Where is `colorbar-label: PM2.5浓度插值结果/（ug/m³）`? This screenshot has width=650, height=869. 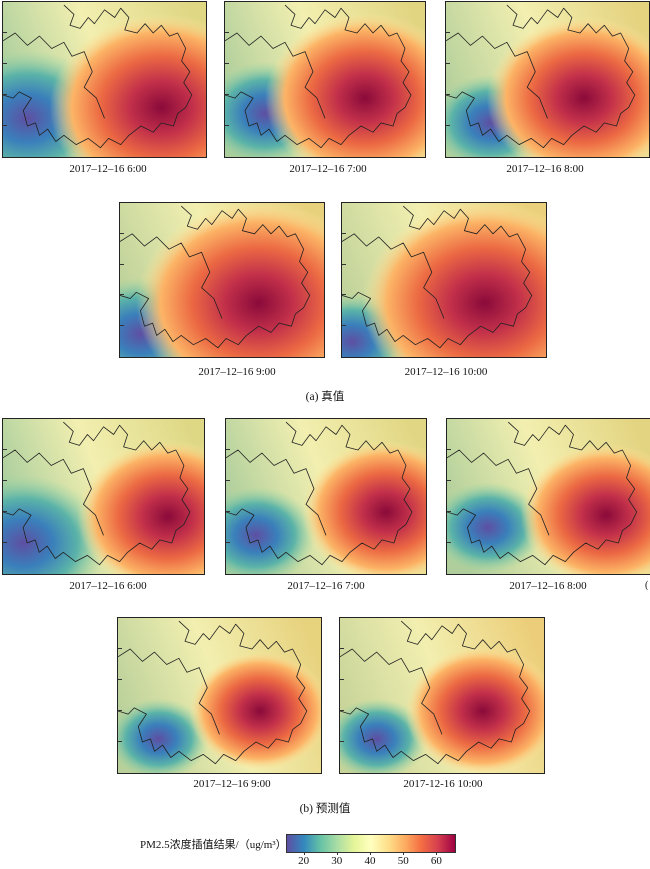
colorbar-label: PM2.5浓度插值结果/（ug/m³） is located at coordinates (213, 845).